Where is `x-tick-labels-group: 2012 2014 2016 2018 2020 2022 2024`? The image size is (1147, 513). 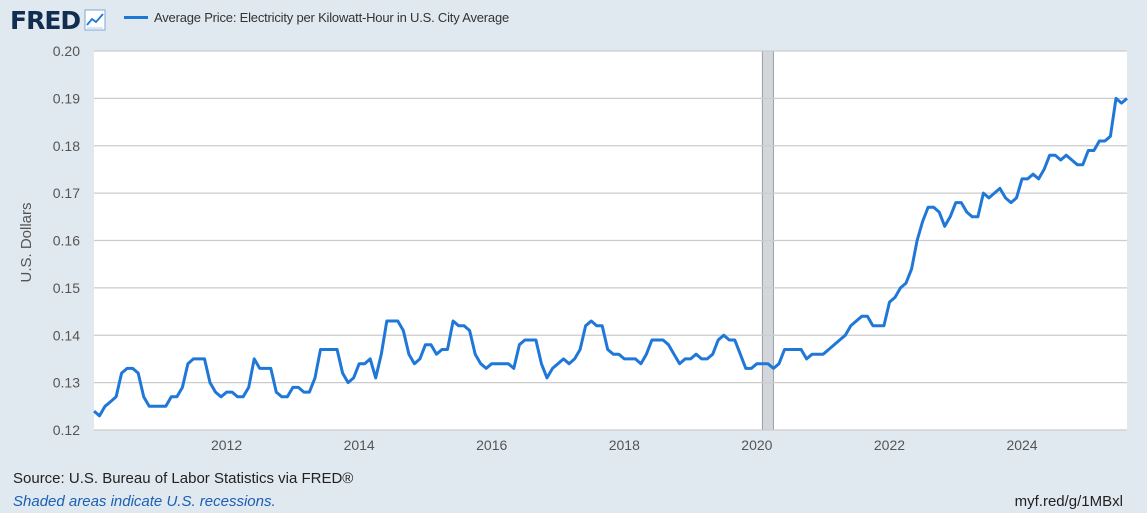 x-tick-labels-group: 2012 2014 2016 2018 2020 2022 2024 is located at coordinates (624, 445).